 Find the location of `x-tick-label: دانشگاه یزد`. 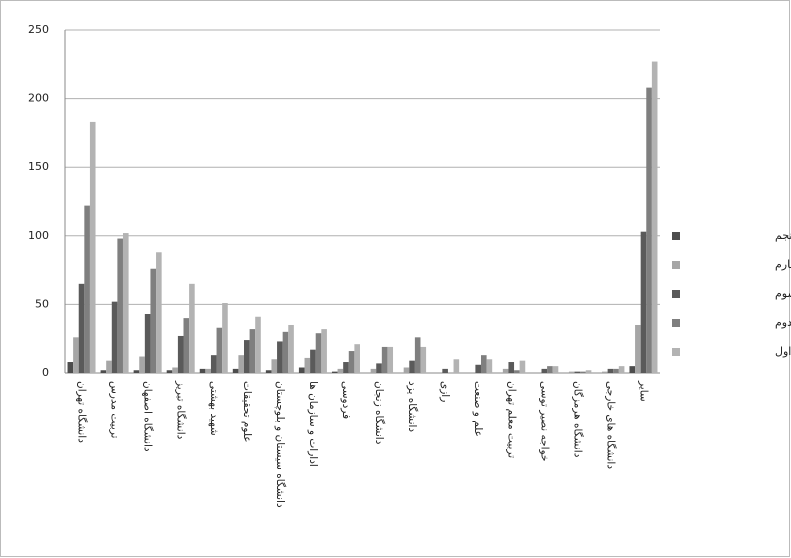

x-tick-label: دانشگاه یزد is located at coordinates (412, 406).